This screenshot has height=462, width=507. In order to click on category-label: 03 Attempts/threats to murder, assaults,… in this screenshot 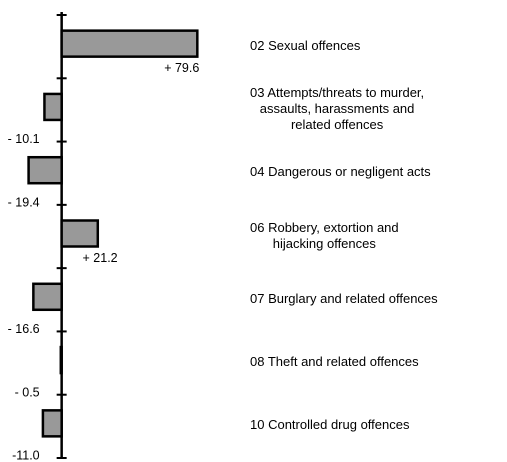, I will do `click(337, 108)`.